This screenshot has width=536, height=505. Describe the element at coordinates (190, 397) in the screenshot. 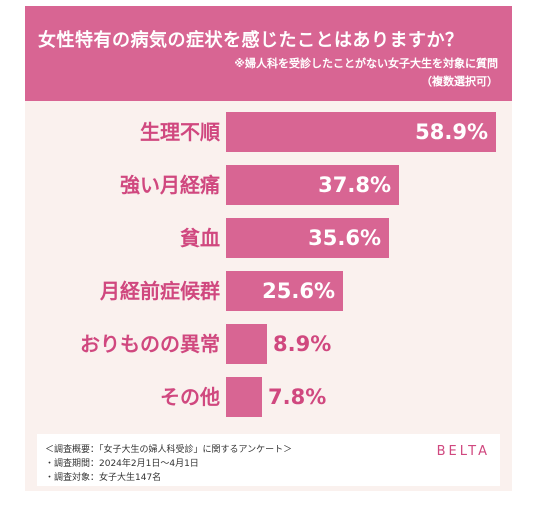

I see `category-label: その他` at that location.